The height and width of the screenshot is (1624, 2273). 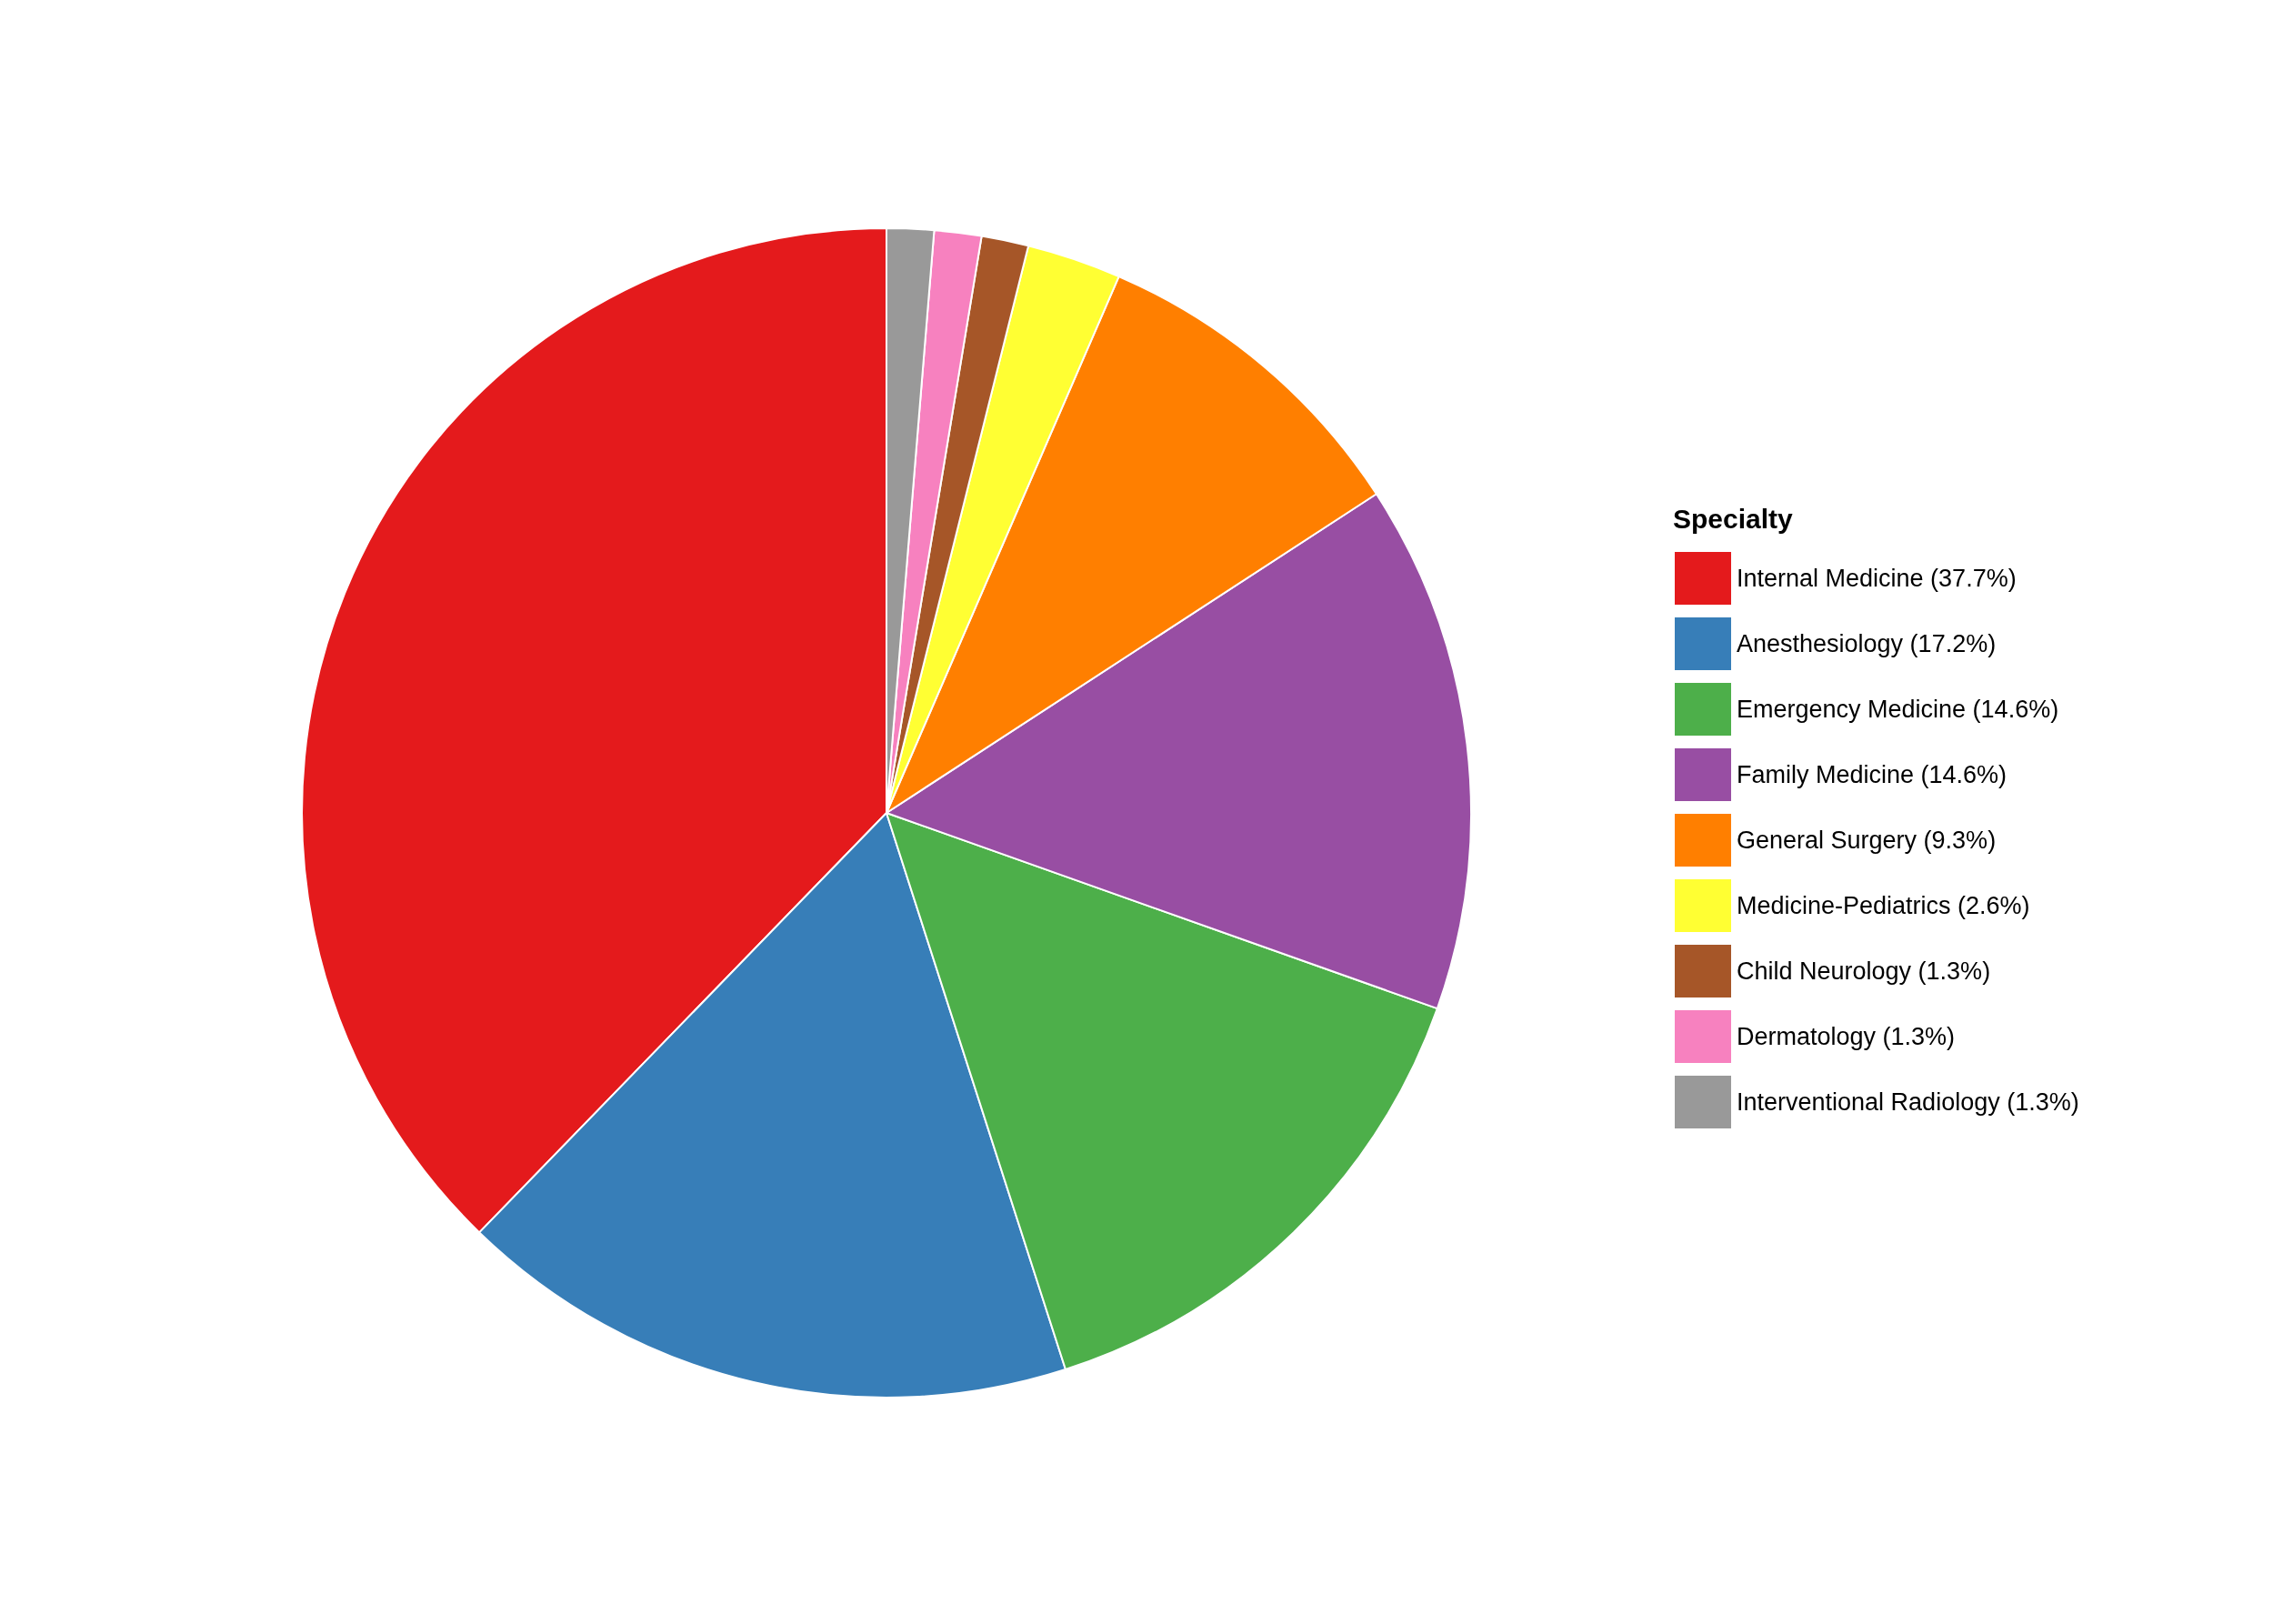 What do you see at coordinates (1898, 709) in the screenshot?
I see `legend-label: Emergency Medicine (14.6%)` at bounding box center [1898, 709].